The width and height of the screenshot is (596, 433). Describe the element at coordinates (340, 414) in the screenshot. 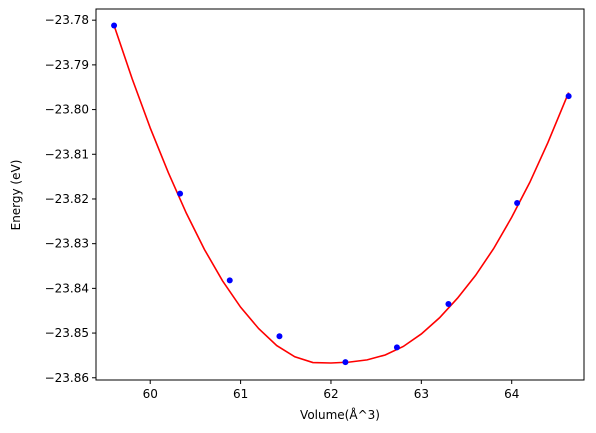

I see `x-axis-label: Volume(Å^3)` at that location.